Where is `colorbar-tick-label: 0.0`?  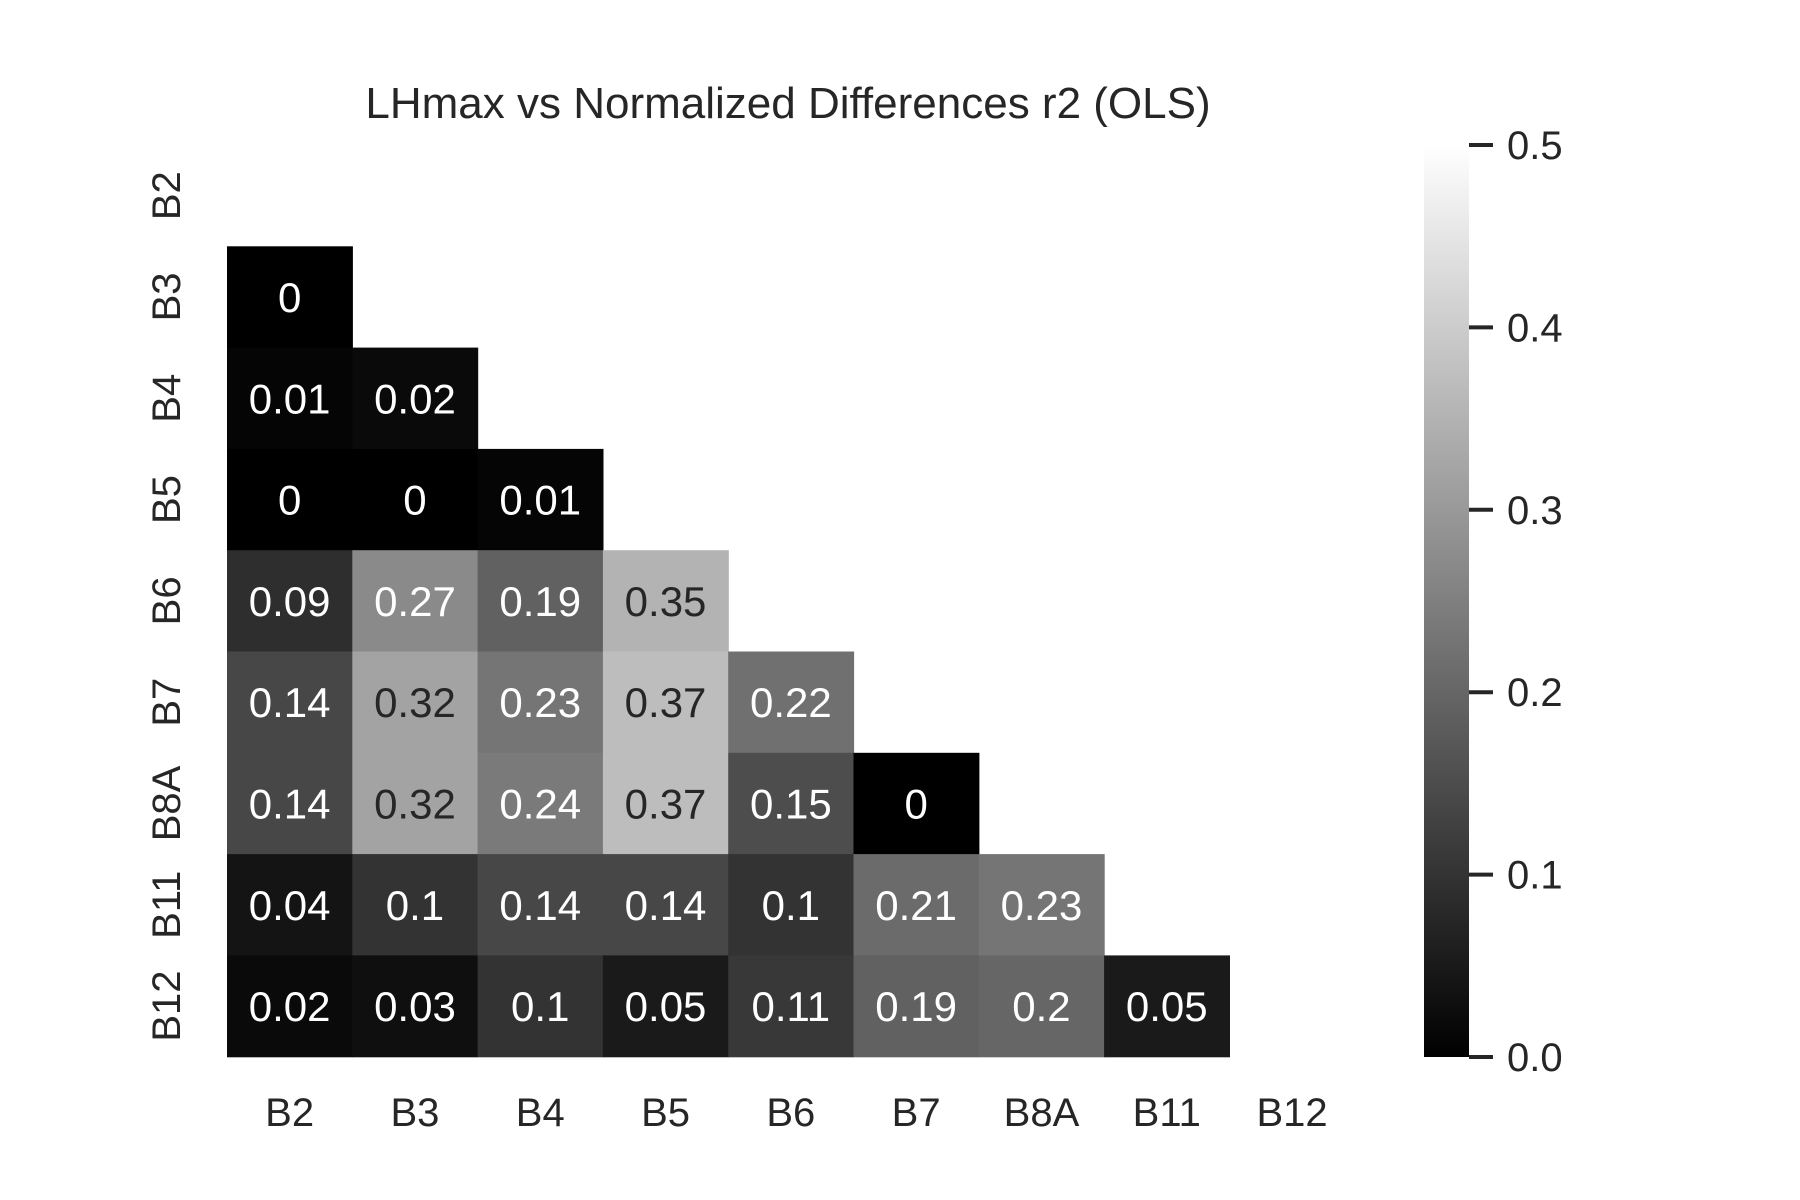
colorbar-tick-label: 0.0 is located at coordinates (1535, 1058).